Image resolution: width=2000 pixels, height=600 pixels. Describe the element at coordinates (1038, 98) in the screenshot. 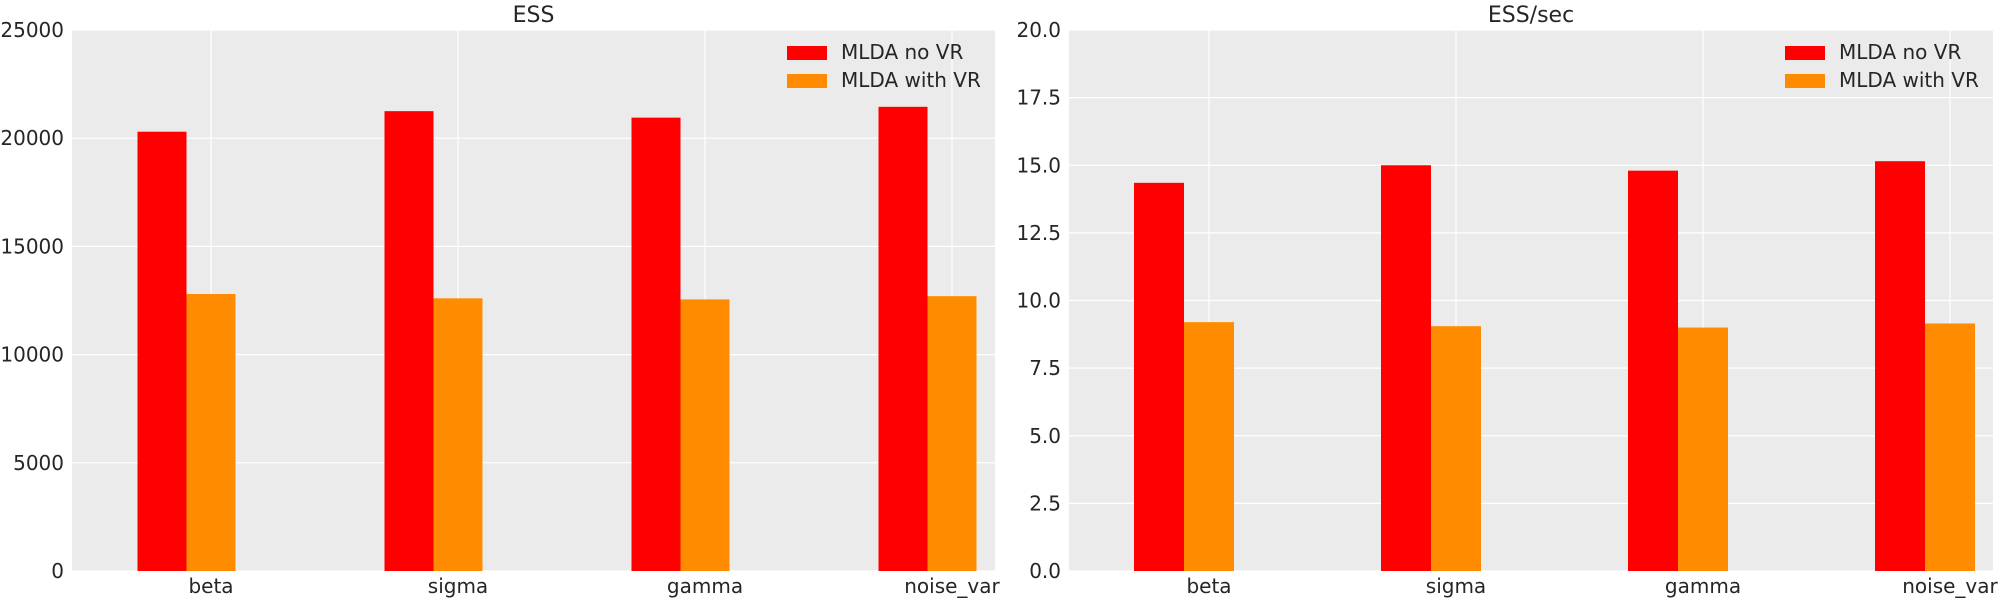

I see `y-tick-label: 17.5` at that location.